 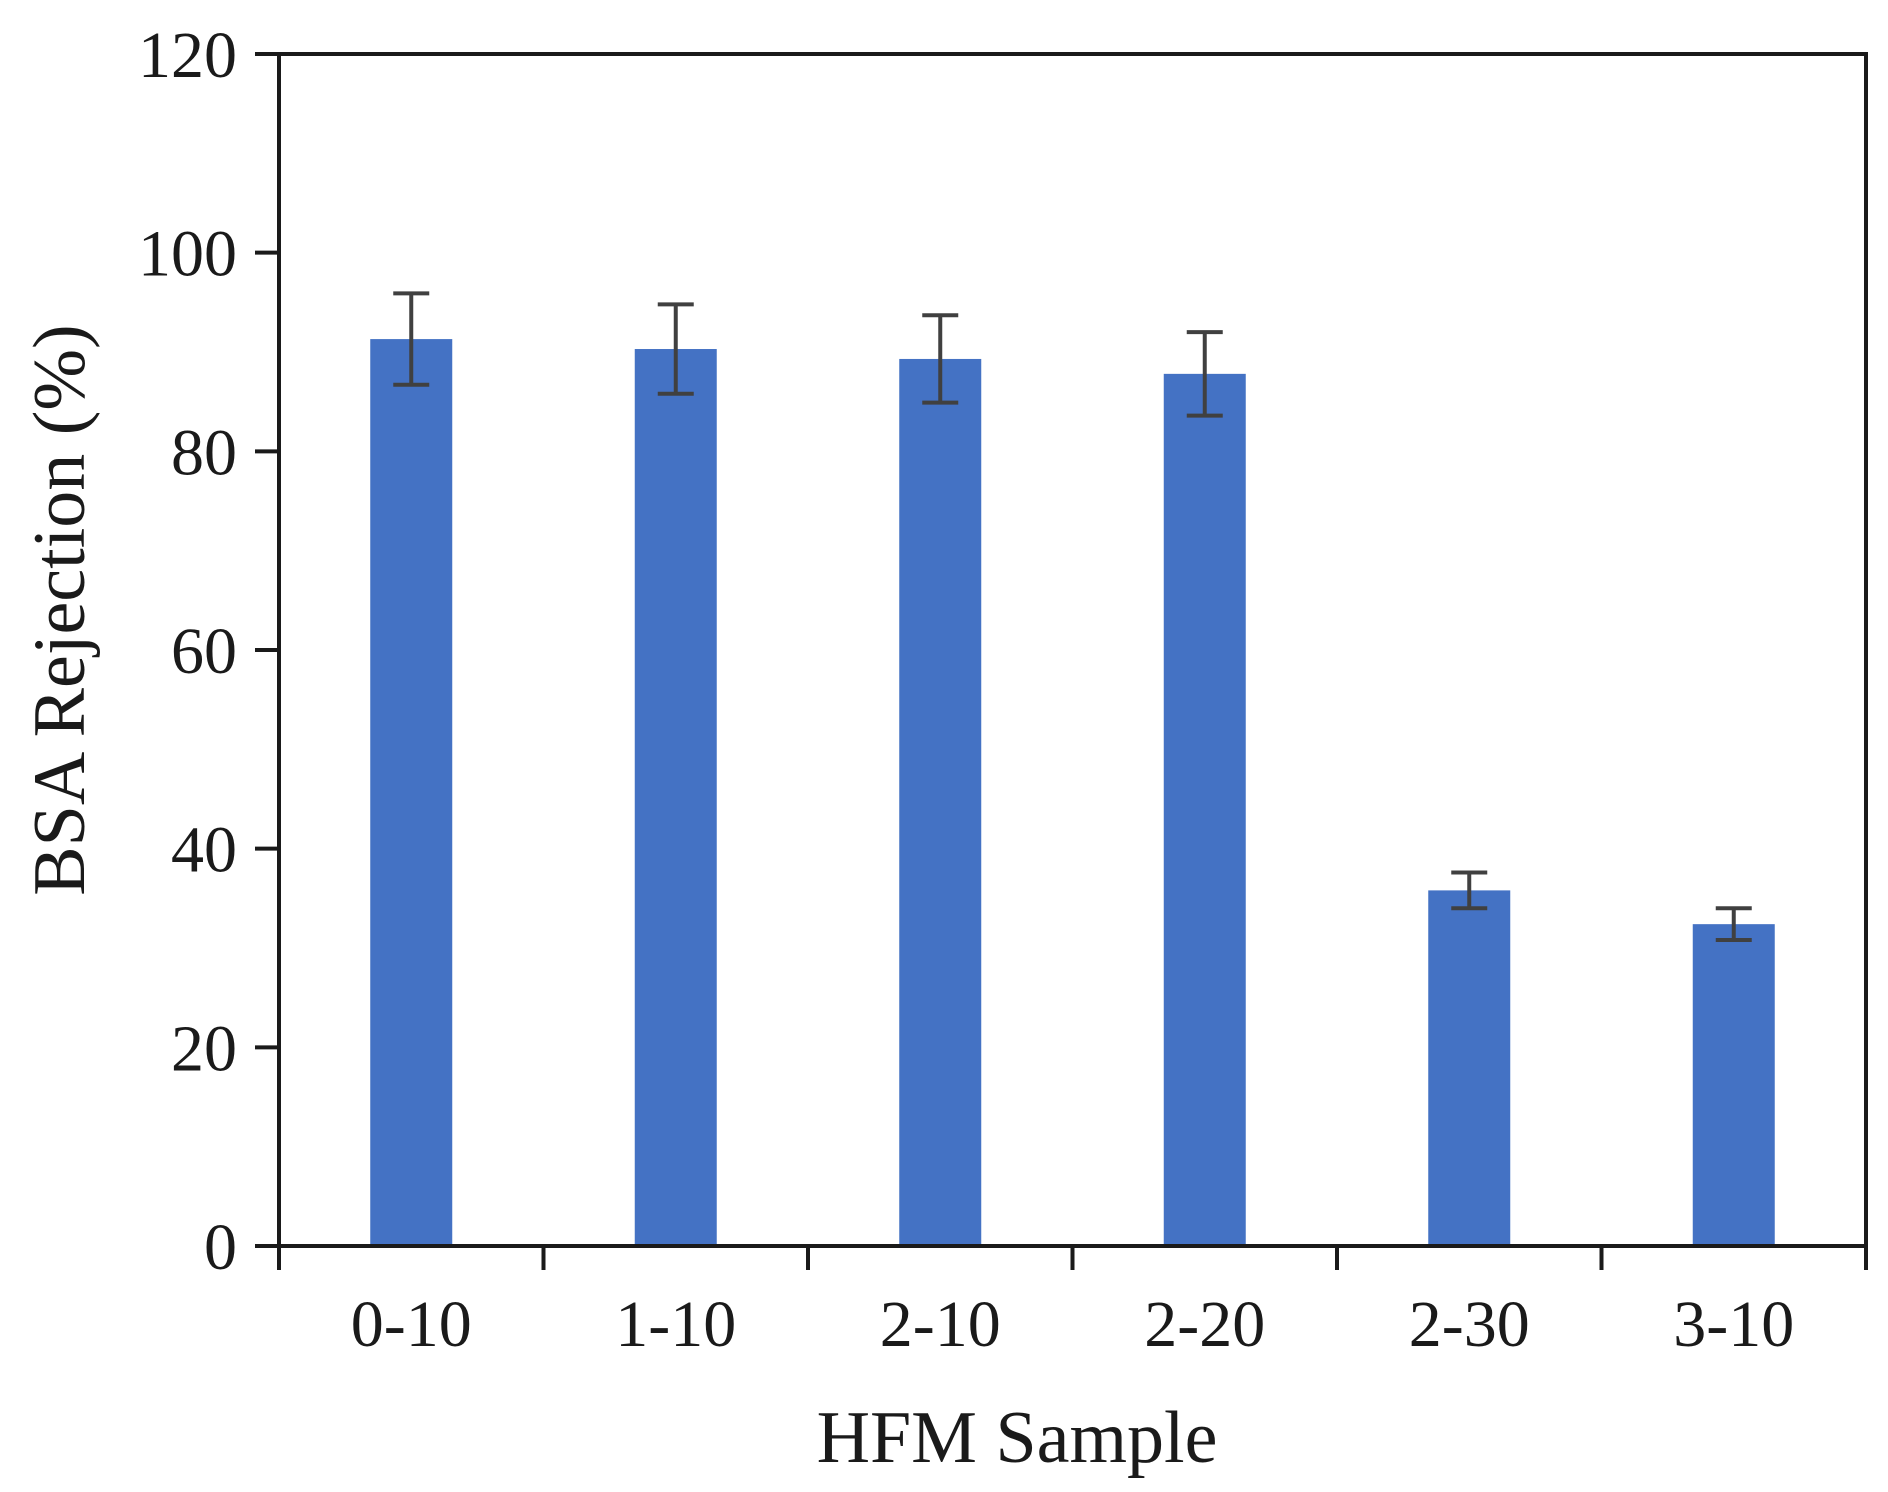 What do you see at coordinates (1733, 1324) in the screenshot?
I see `x-tick-label-3-10: 3-10` at bounding box center [1733, 1324].